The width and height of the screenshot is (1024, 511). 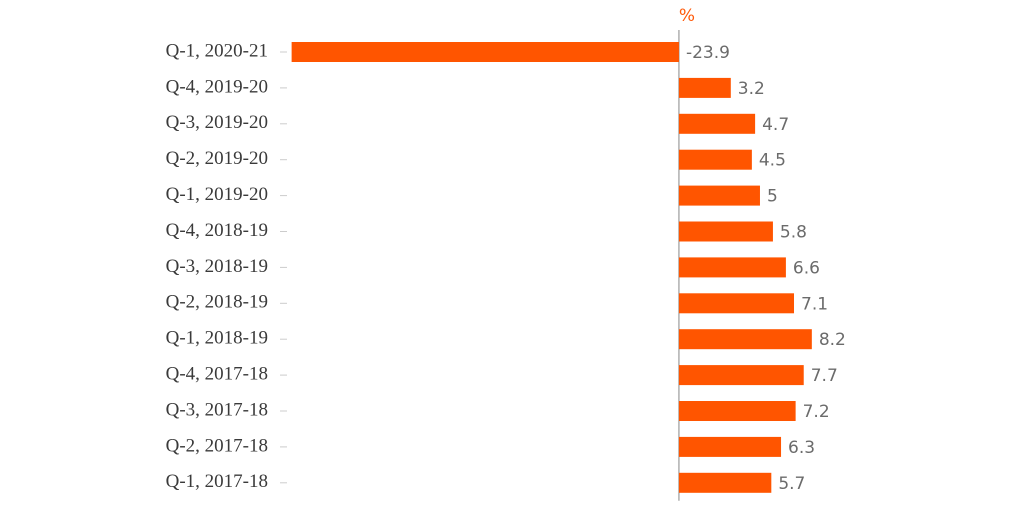 What do you see at coordinates (217, 373) in the screenshot?
I see `y-tick-label: Q-4, 2017-18` at bounding box center [217, 373].